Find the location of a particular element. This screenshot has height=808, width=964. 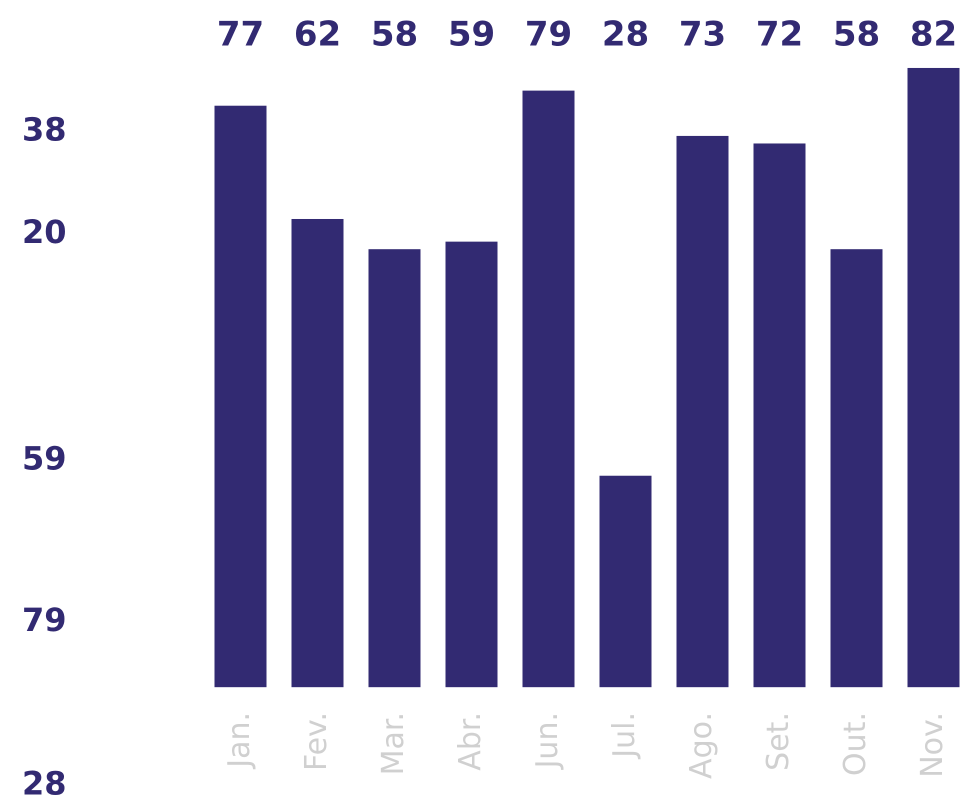

value-label: 79 is located at coordinates (548, 35).